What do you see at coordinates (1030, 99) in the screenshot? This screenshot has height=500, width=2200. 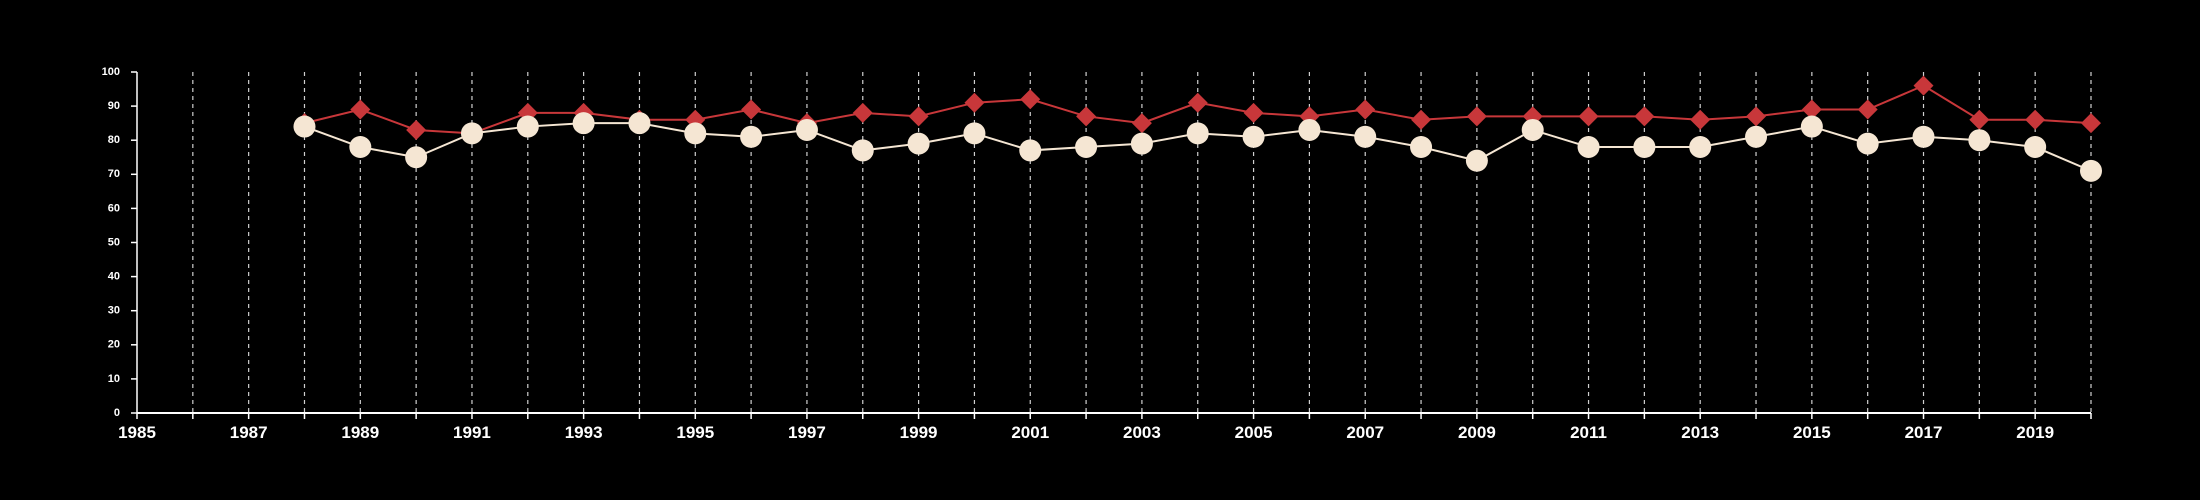 I see `point-diamond-2001` at bounding box center [1030, 99].